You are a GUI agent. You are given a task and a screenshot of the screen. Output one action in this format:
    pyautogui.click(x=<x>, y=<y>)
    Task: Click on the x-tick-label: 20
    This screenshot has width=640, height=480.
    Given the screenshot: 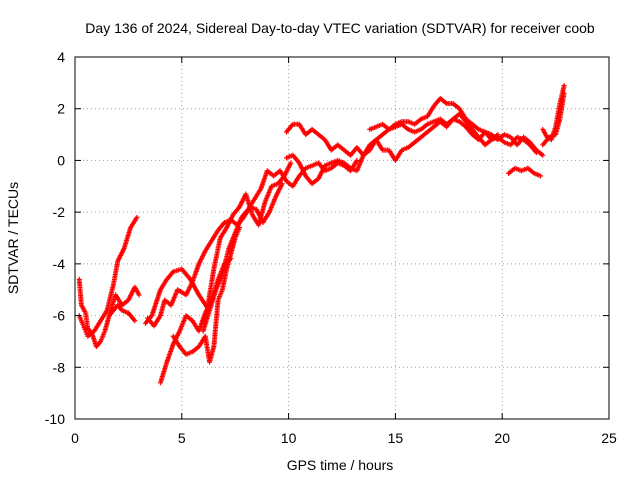 What is the action you would take?
    pyautogui.click(x=502, y=438)
    